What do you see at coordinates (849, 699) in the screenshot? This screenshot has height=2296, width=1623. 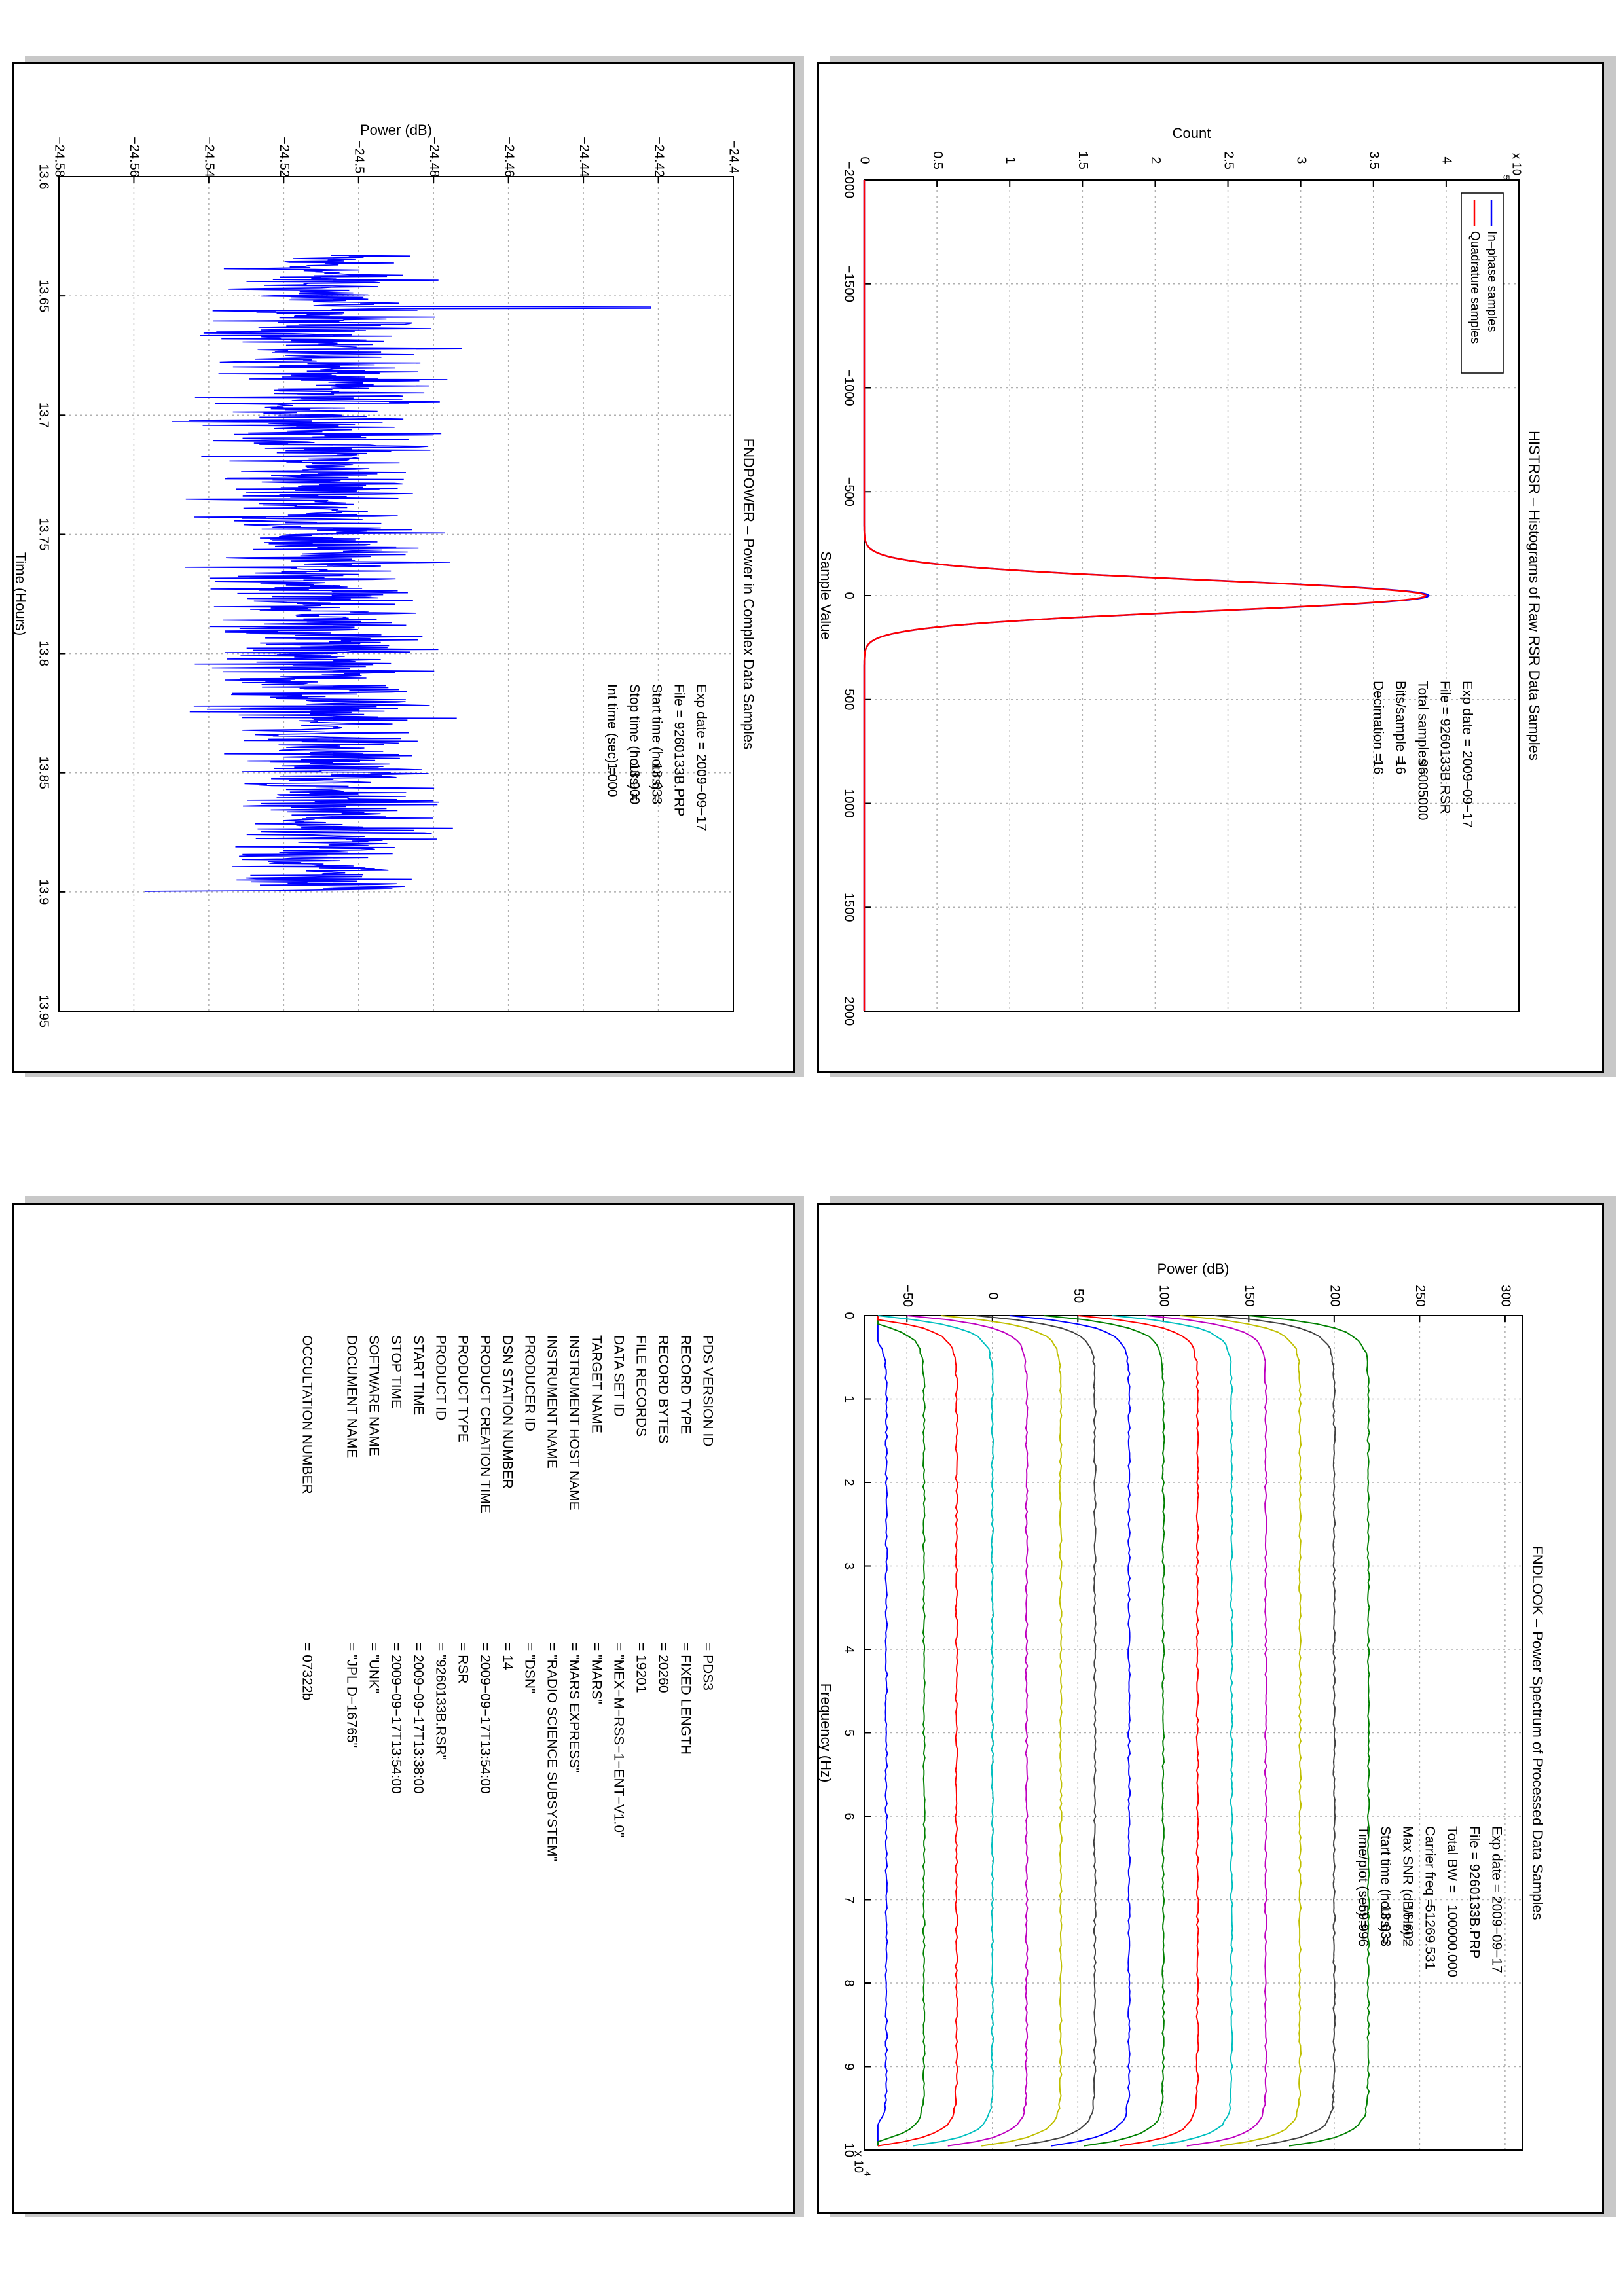 I see `x-tick-label: 500` at bounding box center [849, 699].